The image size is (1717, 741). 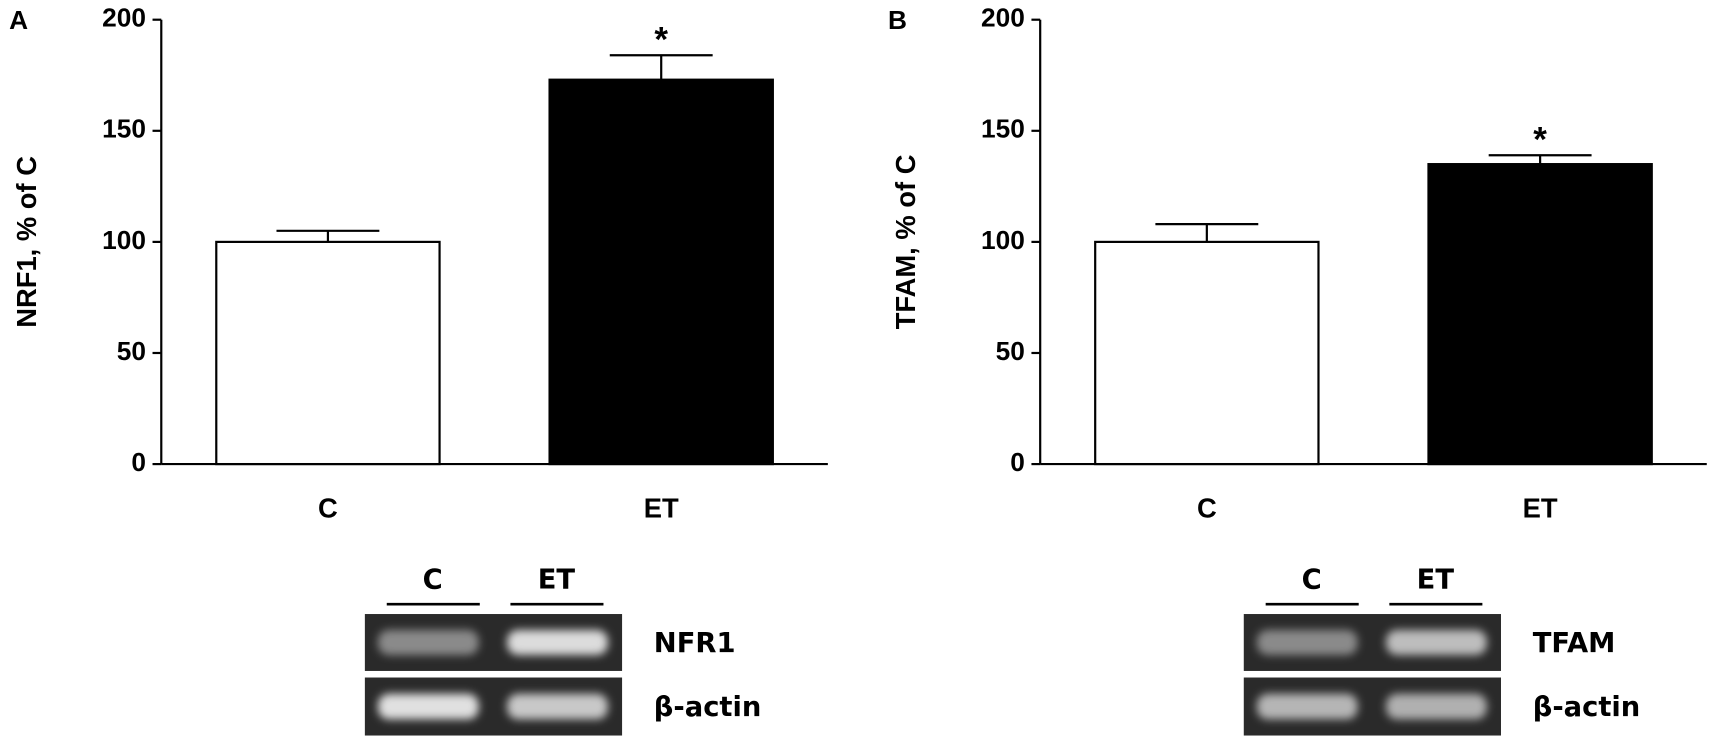 What do you see at coordinates (897, 20) in the screenshot?
I see `panel-label: B` at bounding box center [897, 20].